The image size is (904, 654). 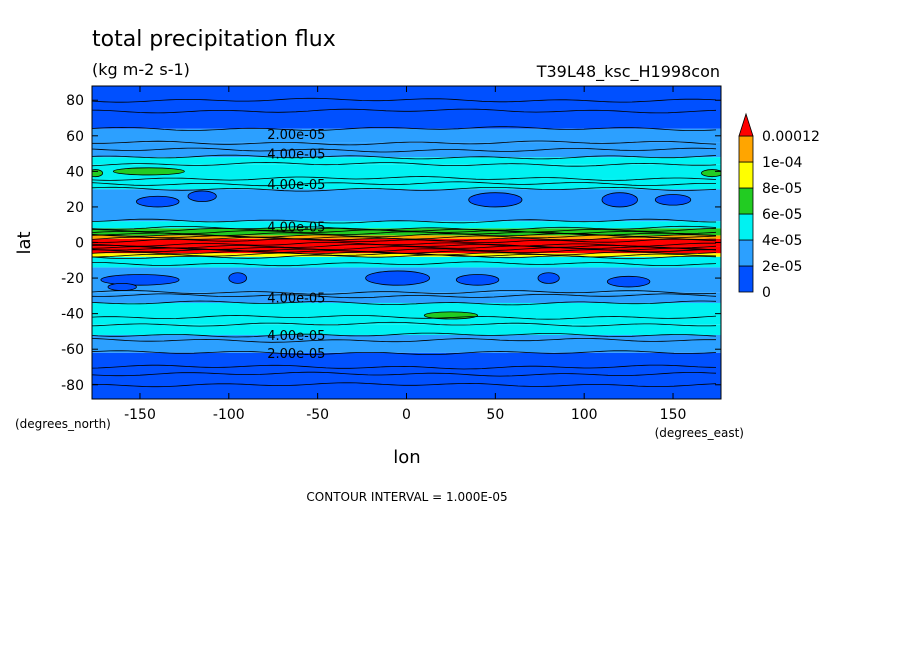 I want to click on contour-interval-footer: CONTOUR INTERVAL = 1.000E-05, so click(x=406, y=497).